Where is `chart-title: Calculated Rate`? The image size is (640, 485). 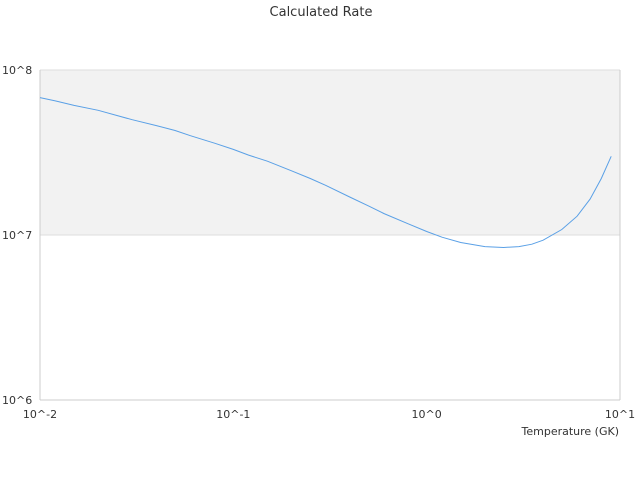 chart-title: Calculated Rate is located at coordinates (321, 12).